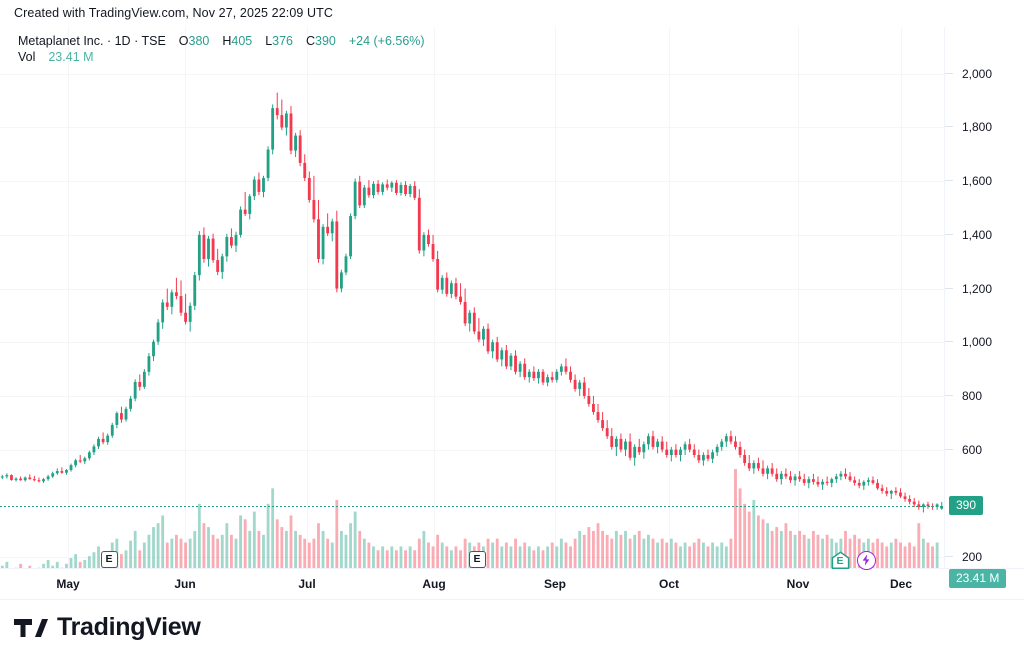 This screenshot has width=1024, height=657. What do you see at coordinates (129, 627) in the screenshot?
I see `logo-wordmark: TradingView` at bounding box center [129, 627].